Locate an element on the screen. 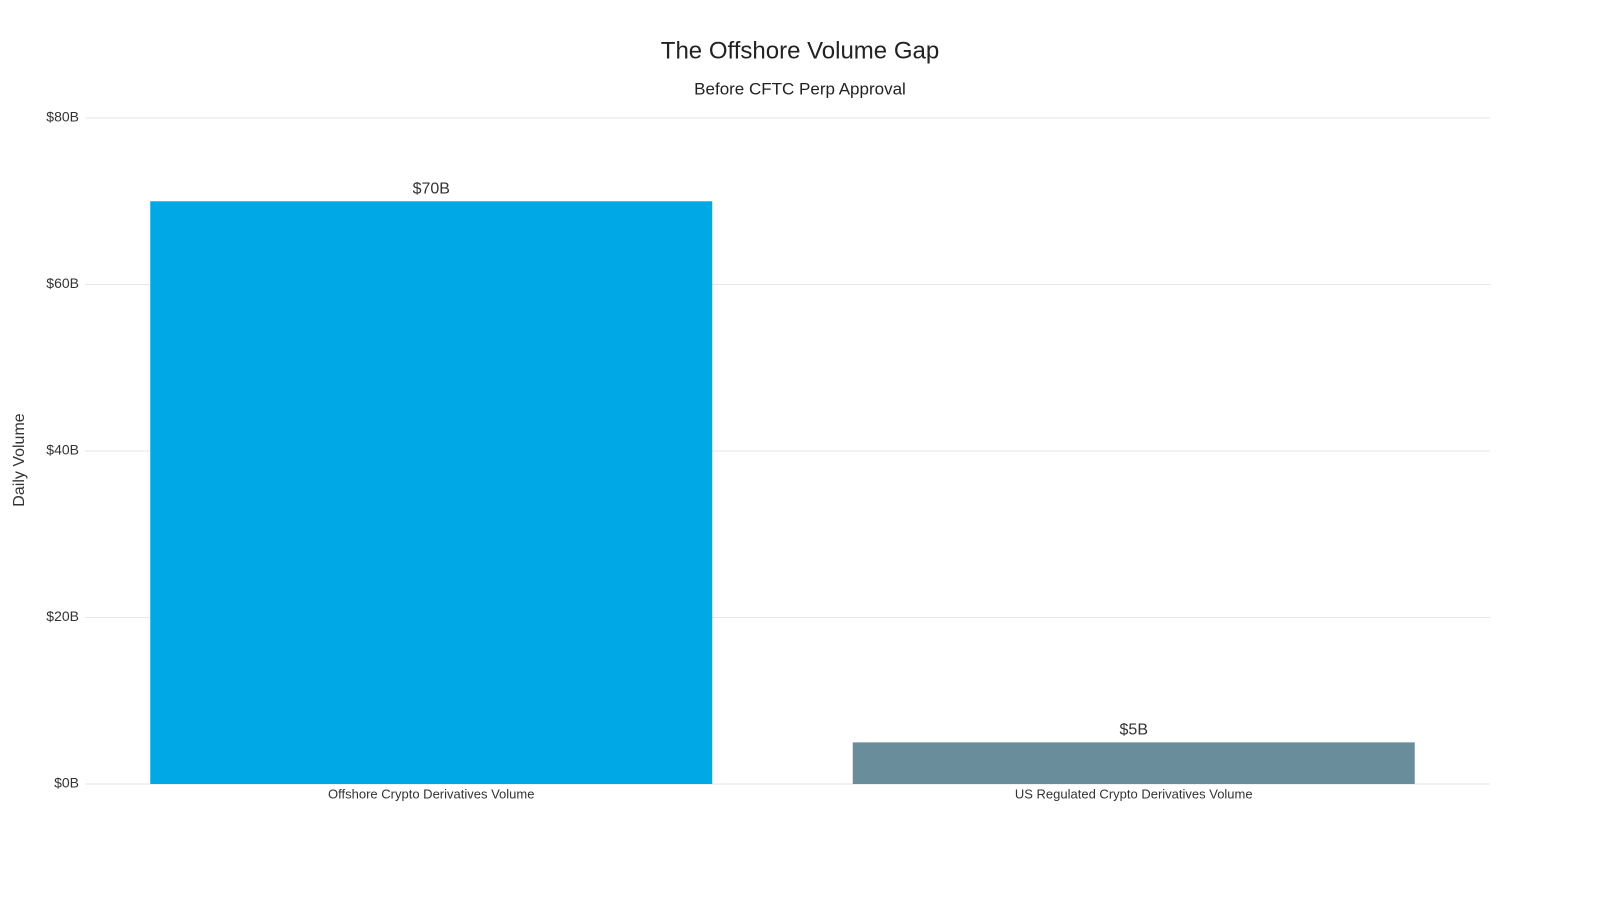 The height and width of the screenshot is (900, 1600). y-tick-label: $80B is located at coordinates (62, 117).